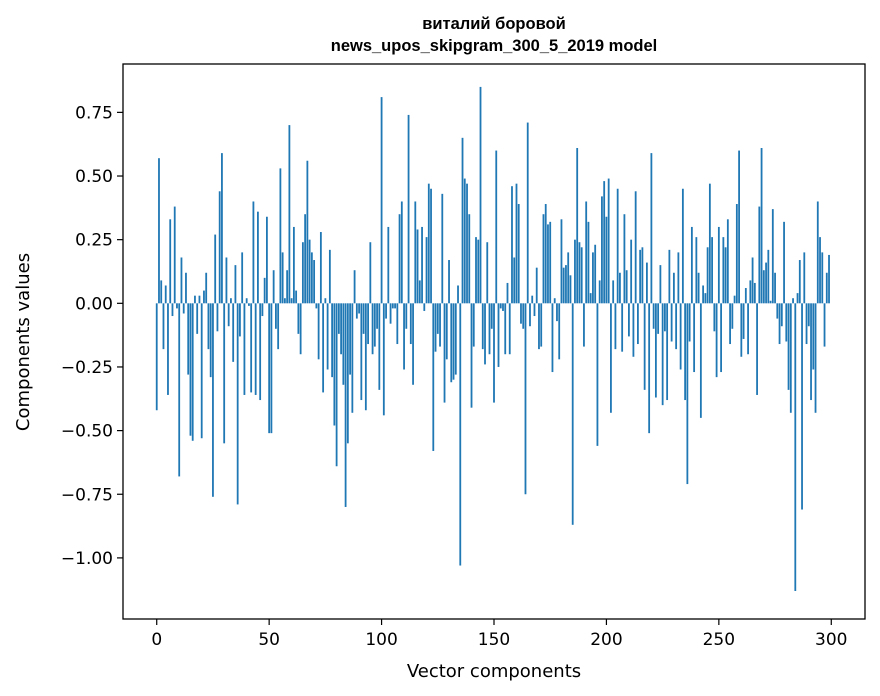 This screenshot has height=696, width=880. Describe the element at coordinates (87, 432) in the screenshot. I see `y-tick-label: −0.50` at that location.